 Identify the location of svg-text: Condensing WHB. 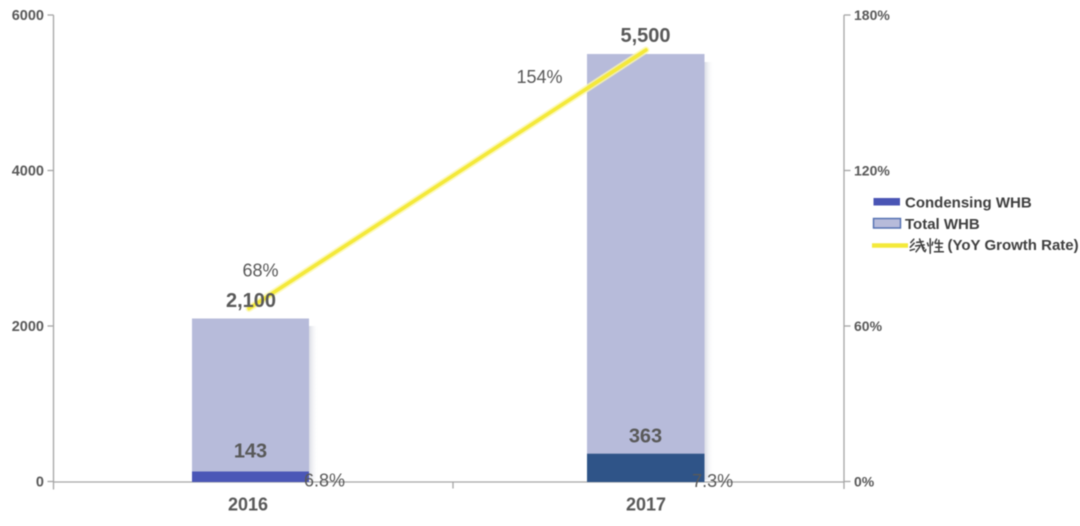
(968, 202).